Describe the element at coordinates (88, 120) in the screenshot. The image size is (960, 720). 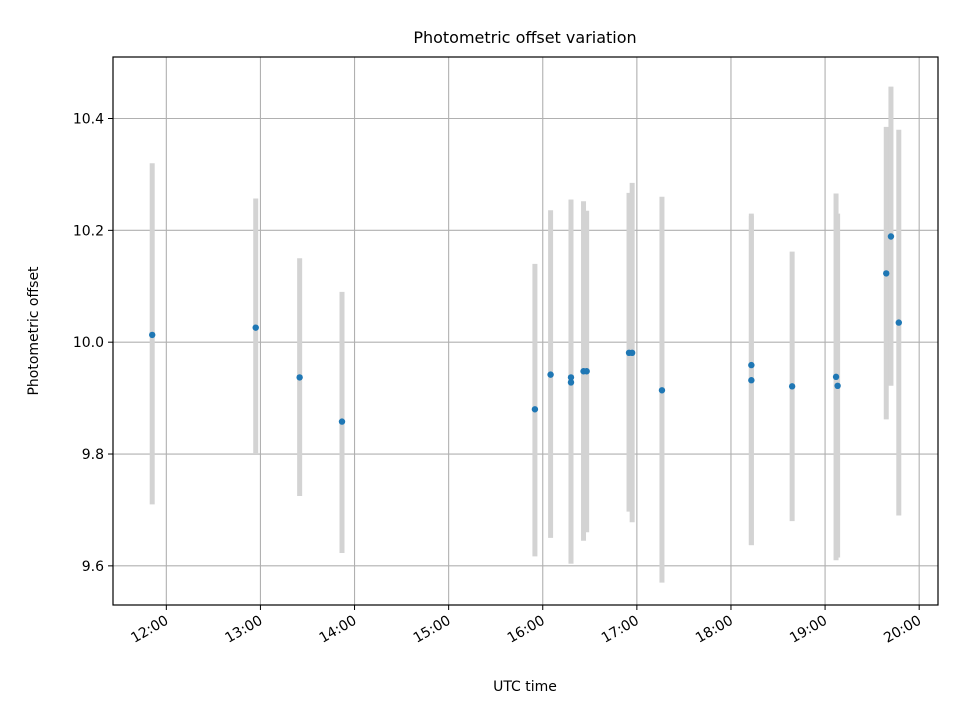
I see `y-tick-label: 10.4` at that location.